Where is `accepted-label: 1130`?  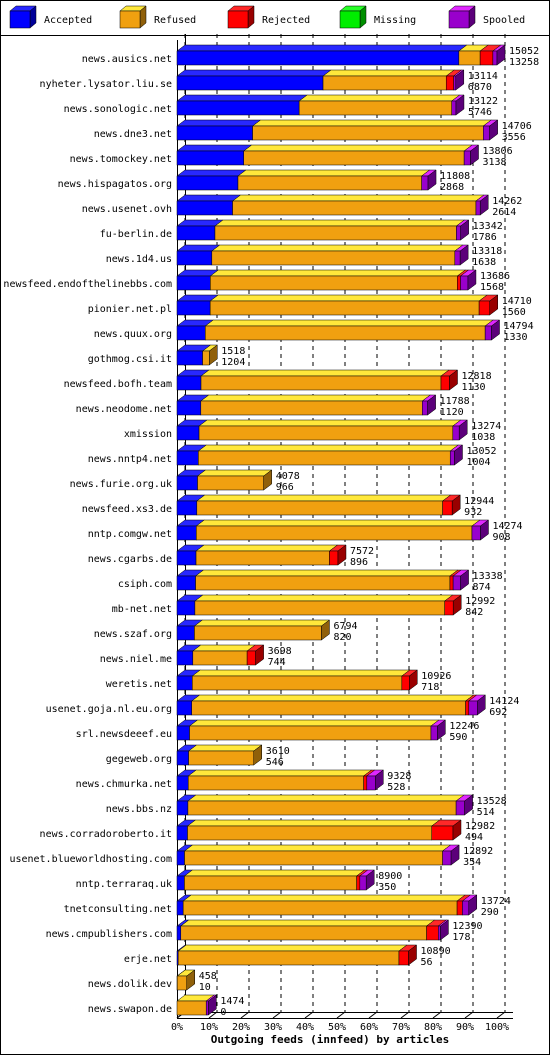 accepted-label: 1130 is located at coordinates (474, 387).